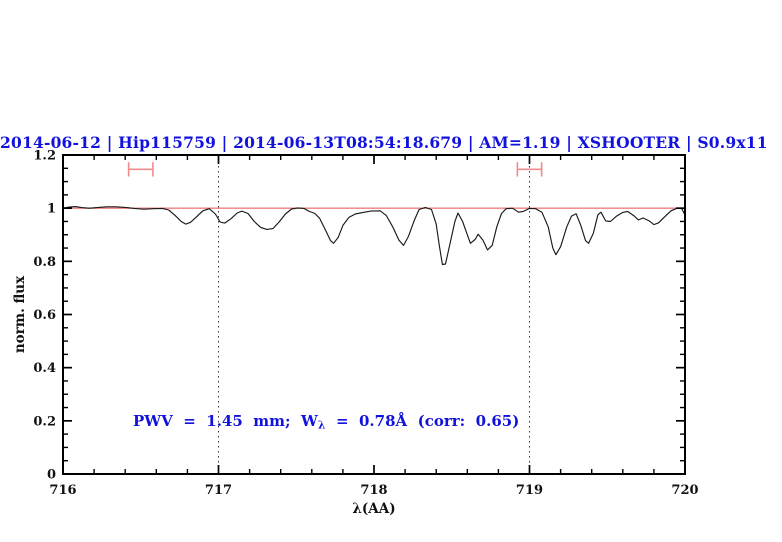 The image size is (782, 542). What do you see at coordinates (44, 368) in the screenshot?
I see `y-tick-label: 0.4` at bounding box center [44, 368].